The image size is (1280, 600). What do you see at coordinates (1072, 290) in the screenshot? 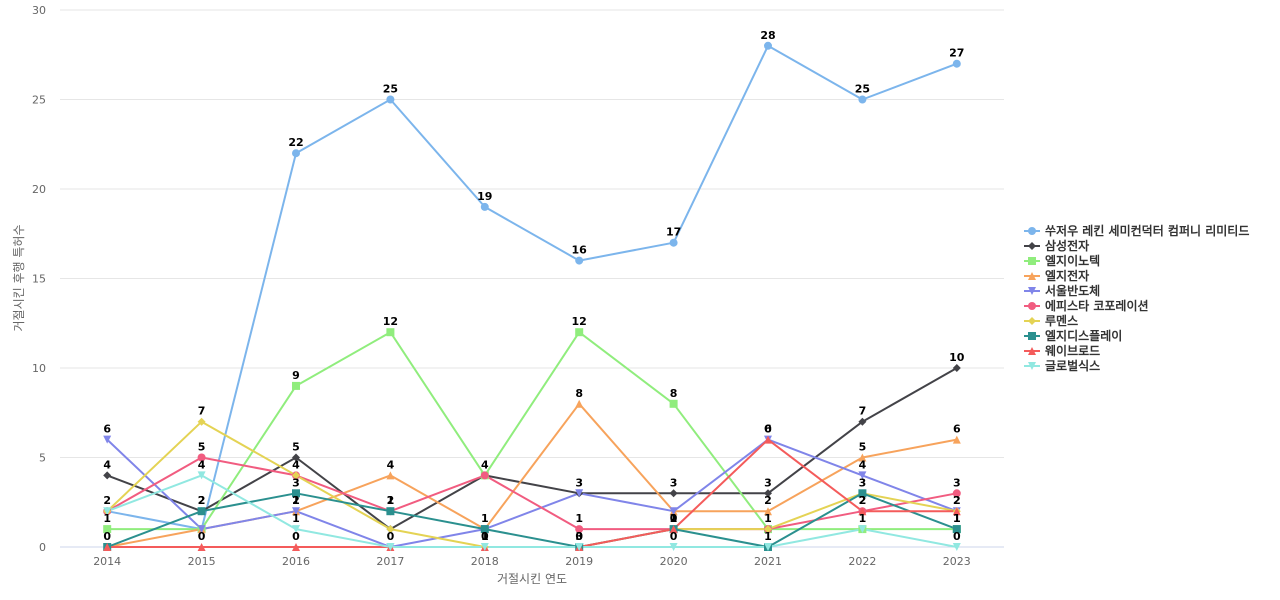
I see `legend-label: 서울반도체` at bounding box center [1072, 290].